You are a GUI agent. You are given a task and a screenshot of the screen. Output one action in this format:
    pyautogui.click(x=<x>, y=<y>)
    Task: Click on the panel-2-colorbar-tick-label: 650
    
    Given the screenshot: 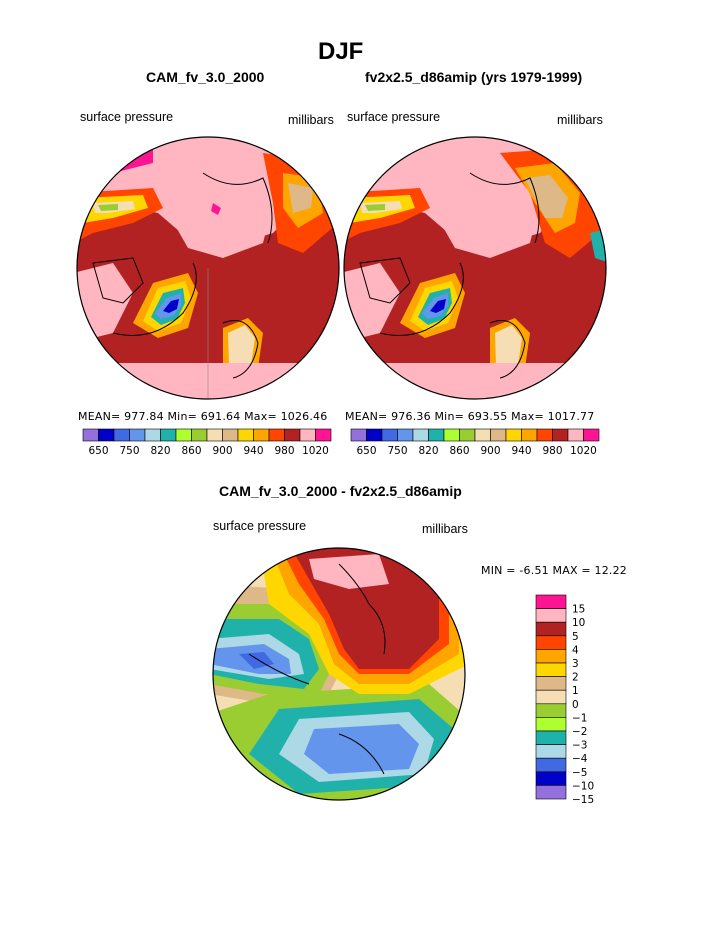 What is the action you would take?
    pyautogui.click(x=366, y=451)
    